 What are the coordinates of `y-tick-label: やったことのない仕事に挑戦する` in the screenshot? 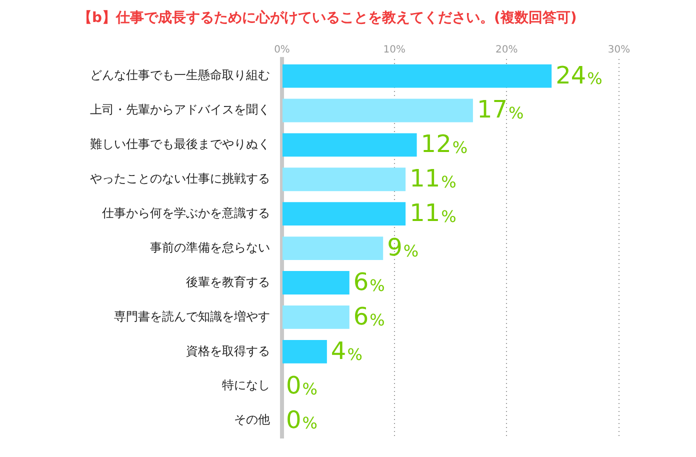 It's located at (180, 179).